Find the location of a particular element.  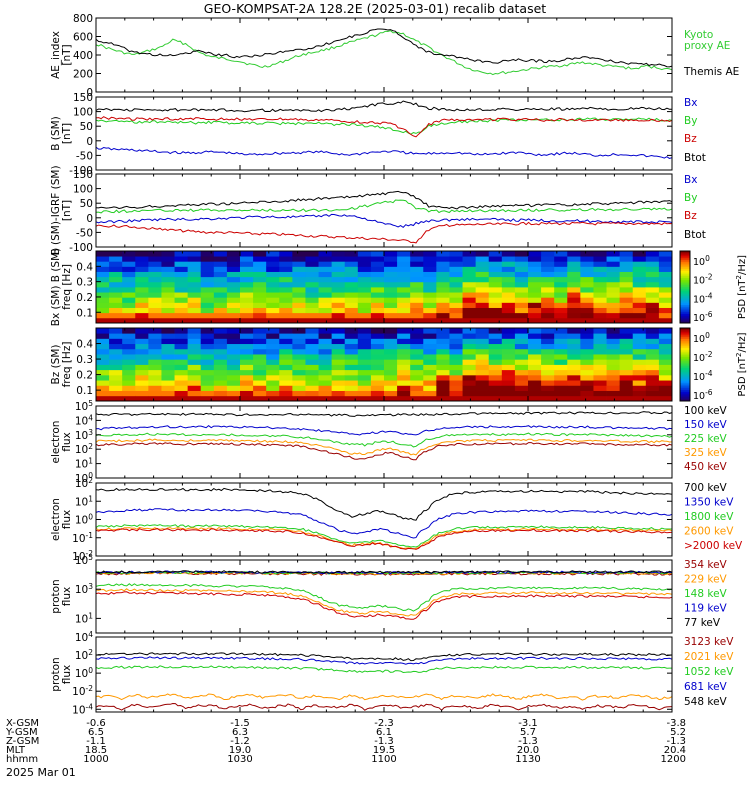

y-axis-label-line: proton is located at coordinates (56, 596).